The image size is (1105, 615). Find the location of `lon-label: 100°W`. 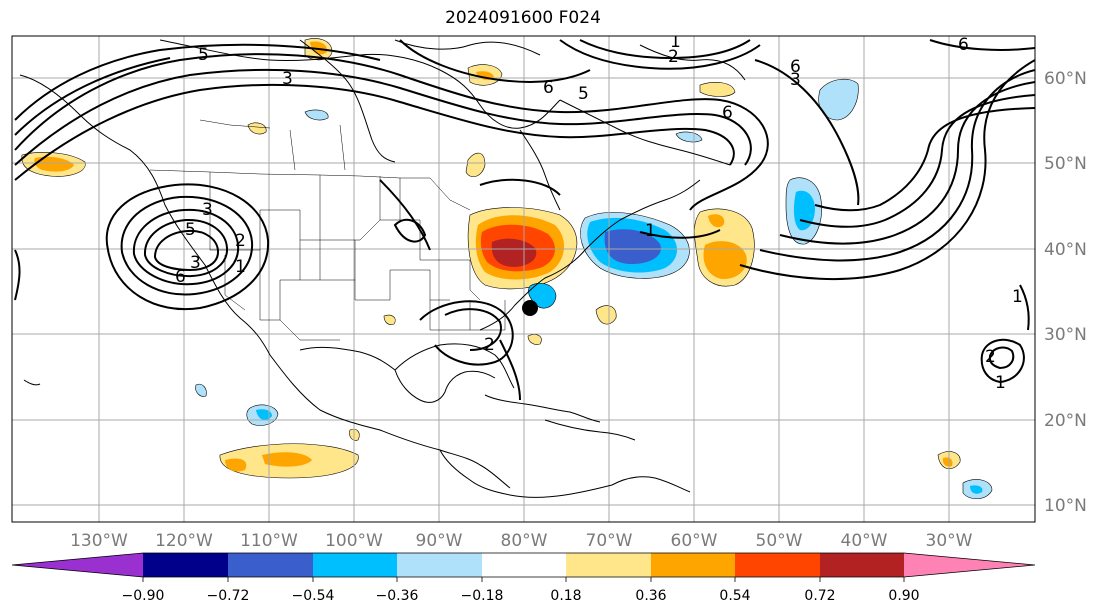

lon-label: 100°W is located at coordinates (354, 541).